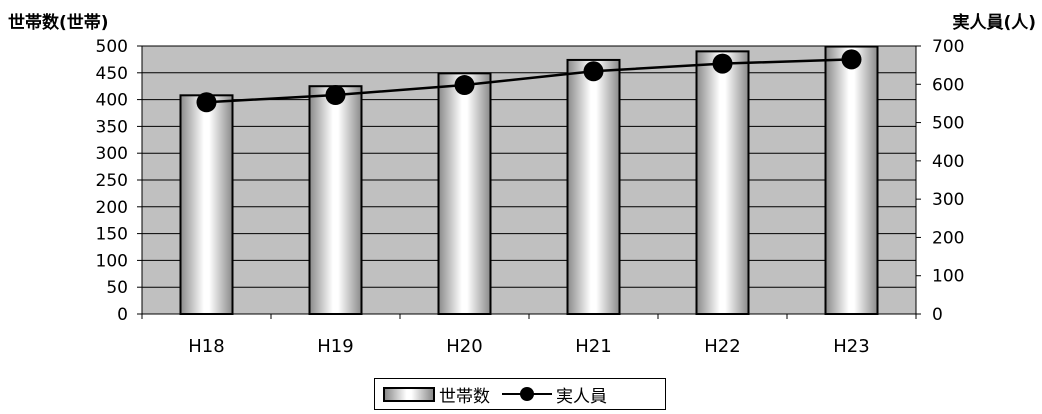 This screenshot has height=414, width=1042. I want to click on y-right-tick-label: 200, so click(948, 238).